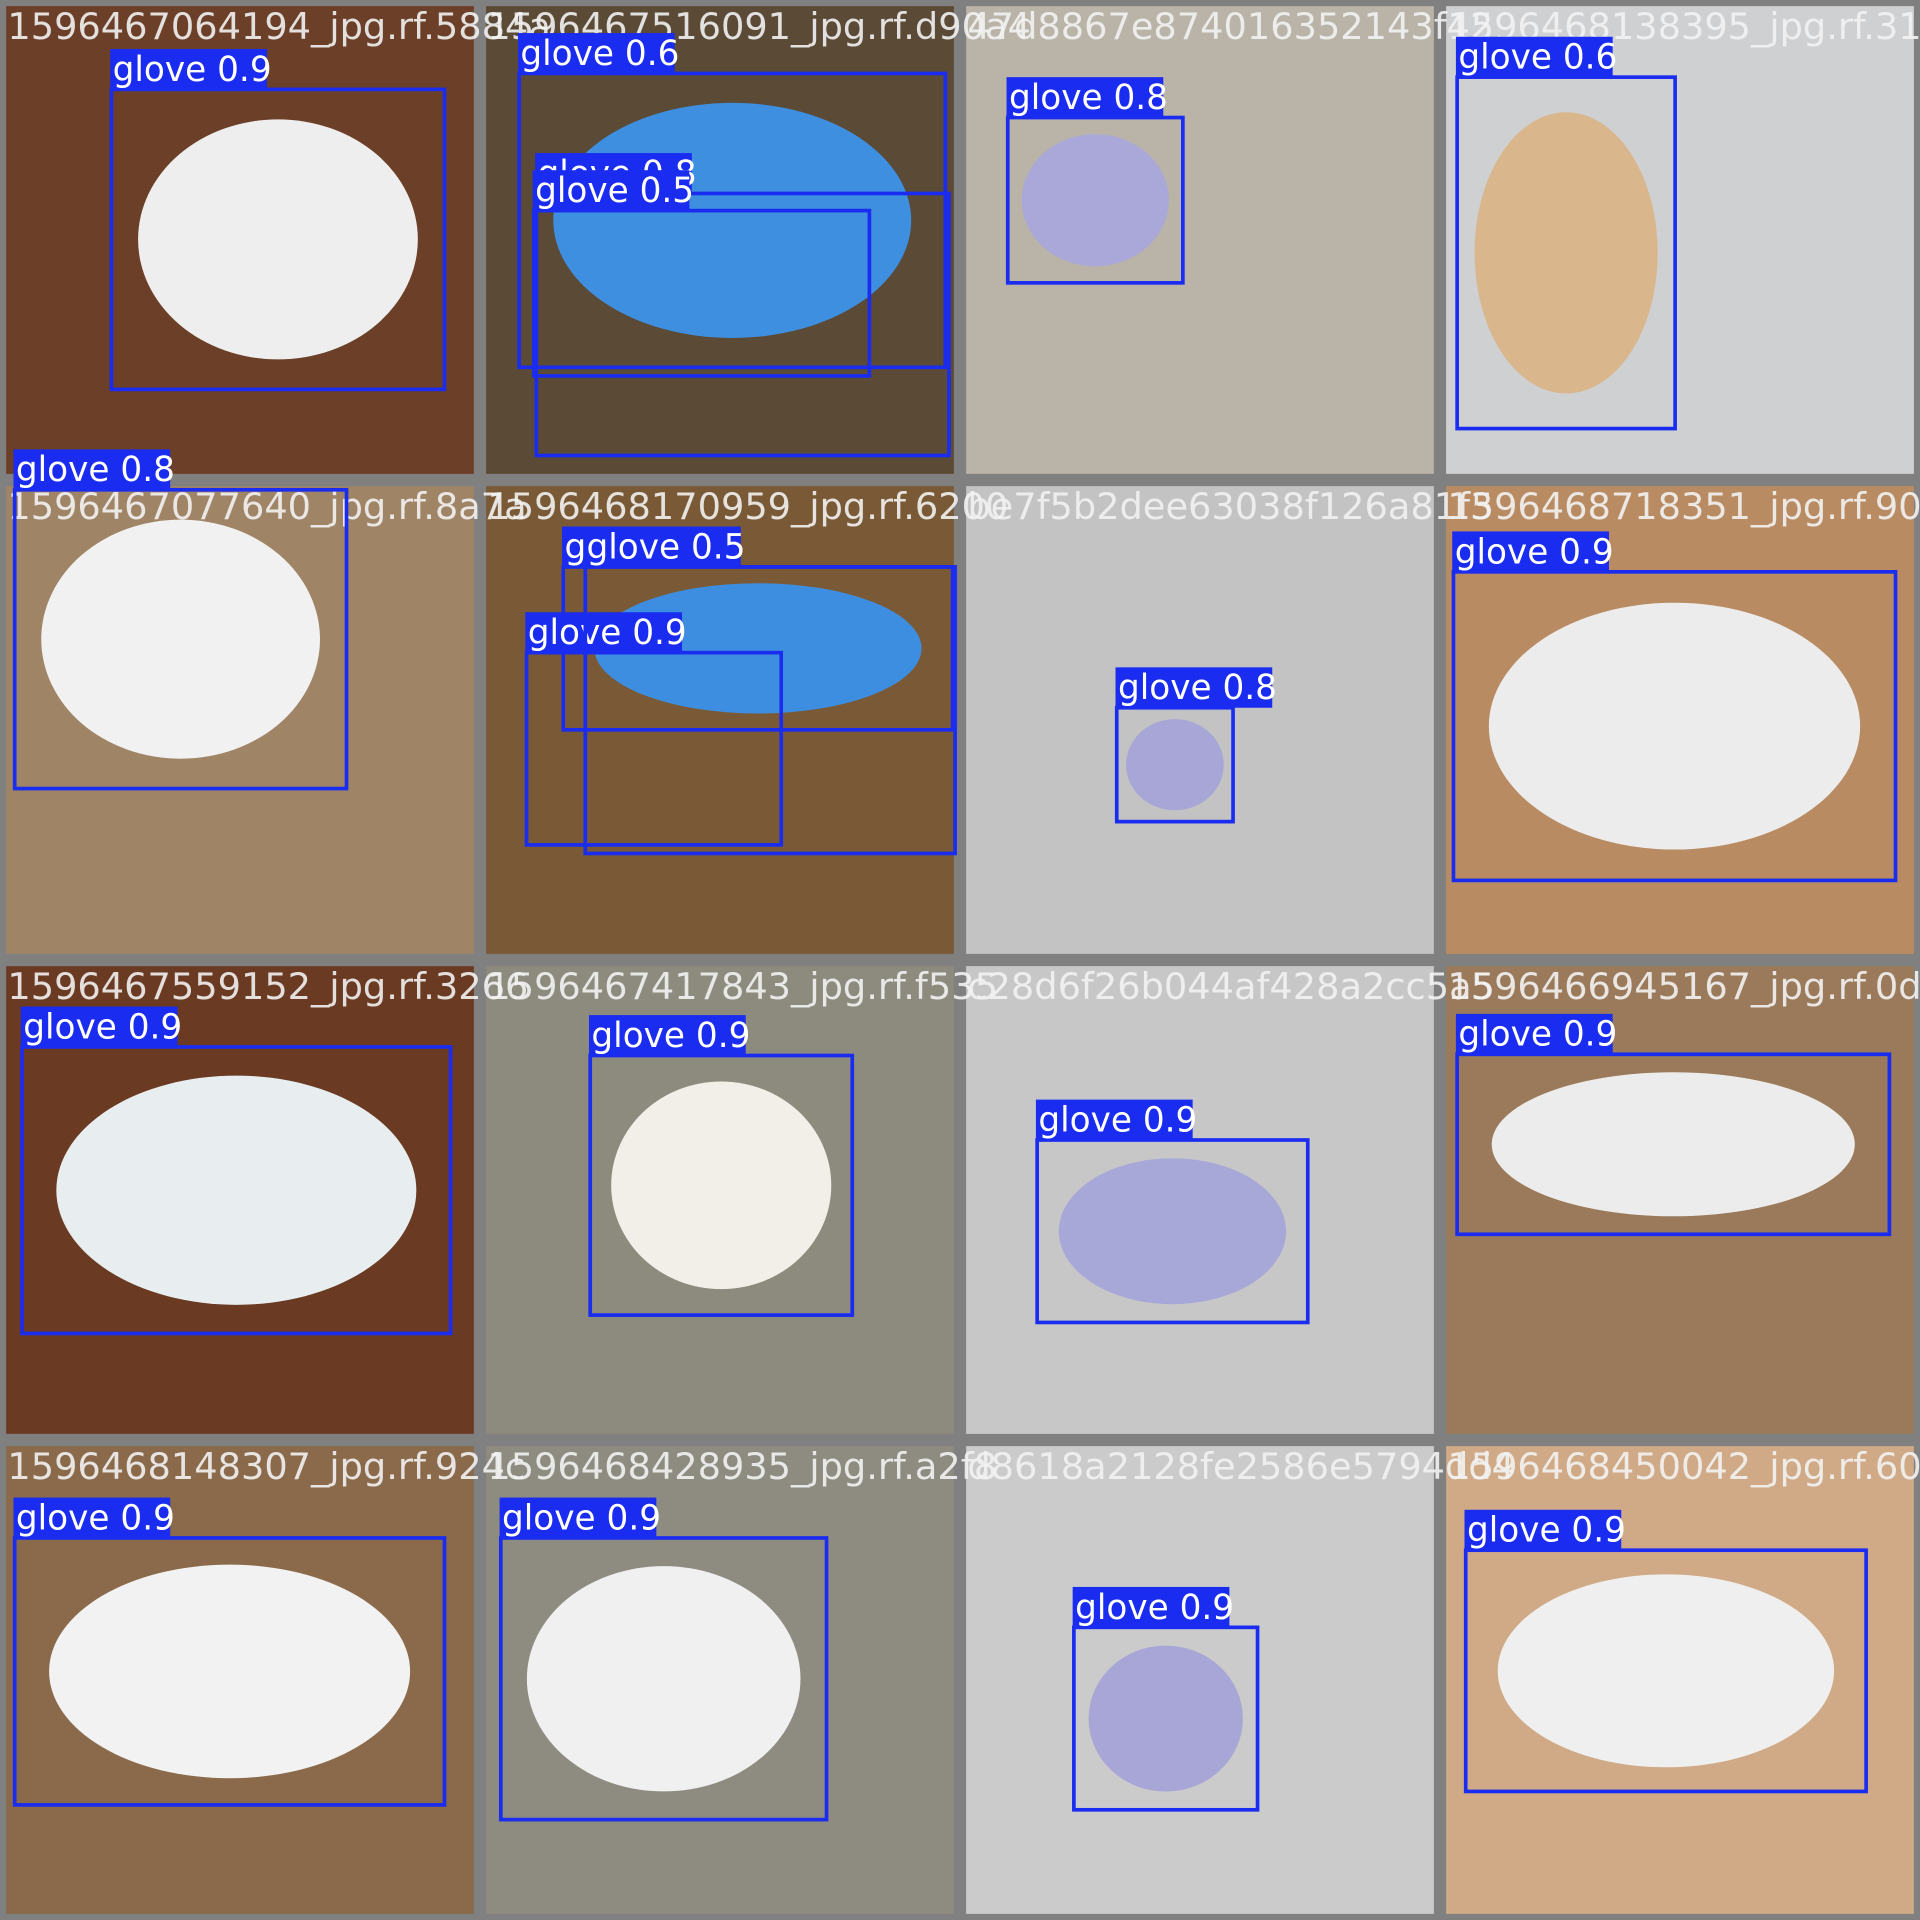 This screenshot has width=1920, height=1920. Describe the element at coordinates (267, 986) in the screenshot. I see `filename: 1596467559152_jpg.rf.3266` at that location.